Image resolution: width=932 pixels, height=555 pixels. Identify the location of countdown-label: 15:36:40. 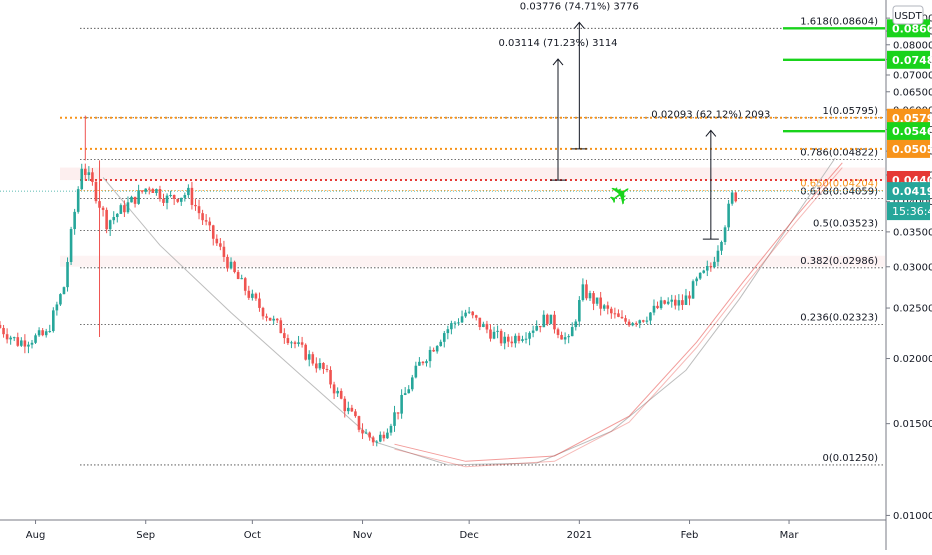
(912, 211).